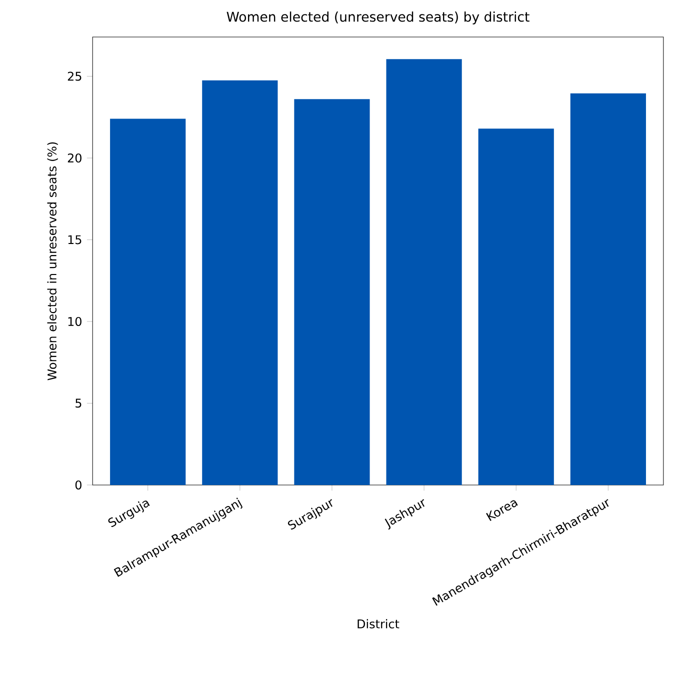 The height and width of the screenshot is (691, 678). What do you see at coordinates (75, 321) in the screenshot?
I see `y-tick-label: 10` at bounding box center [75, 321].